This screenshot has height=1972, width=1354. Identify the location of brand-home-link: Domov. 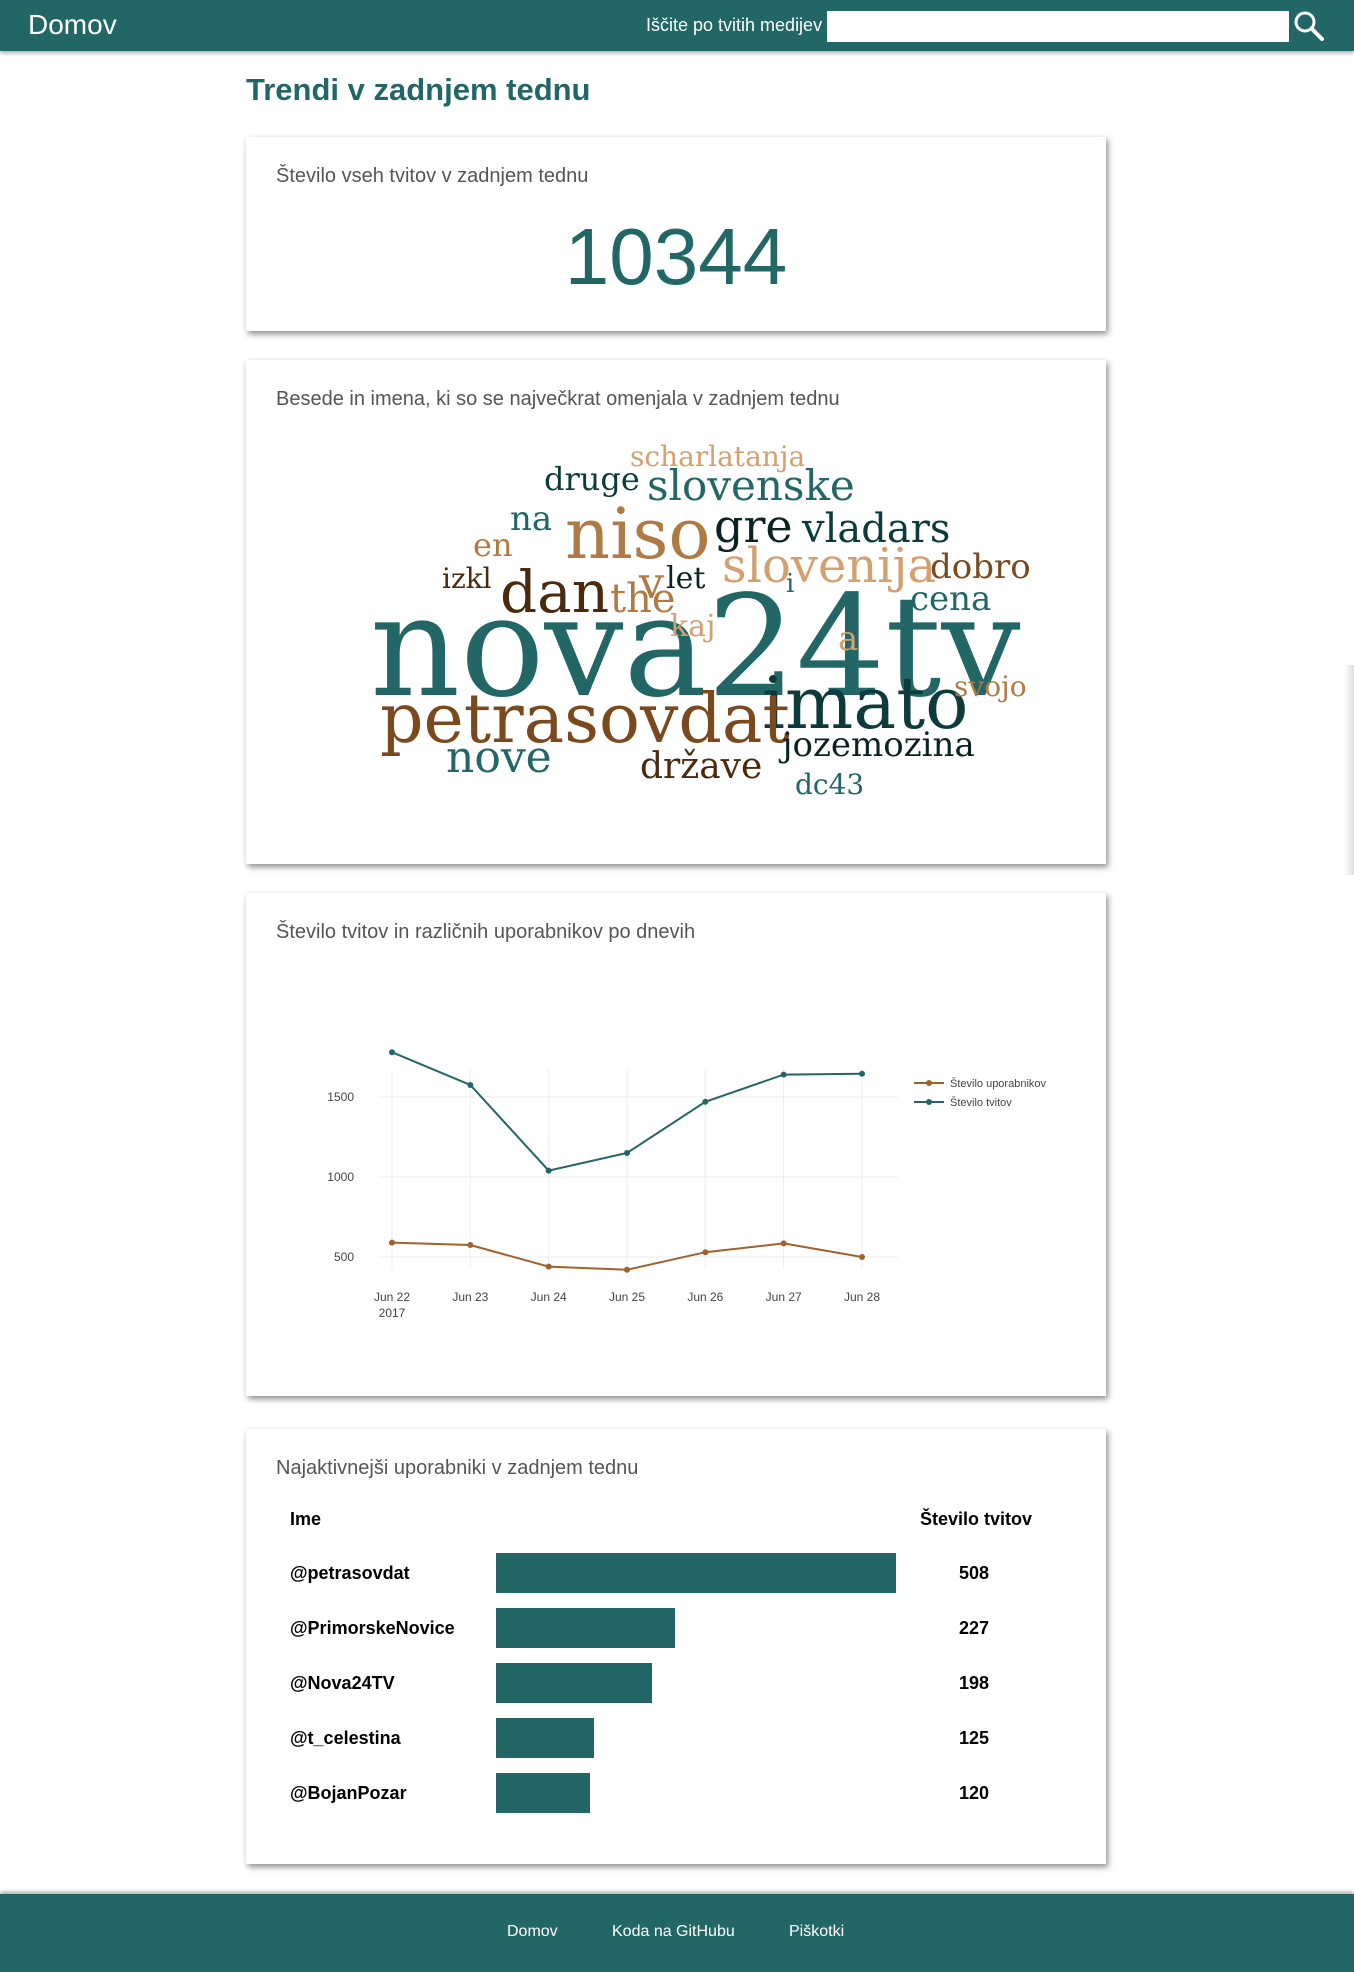
(72, 24).